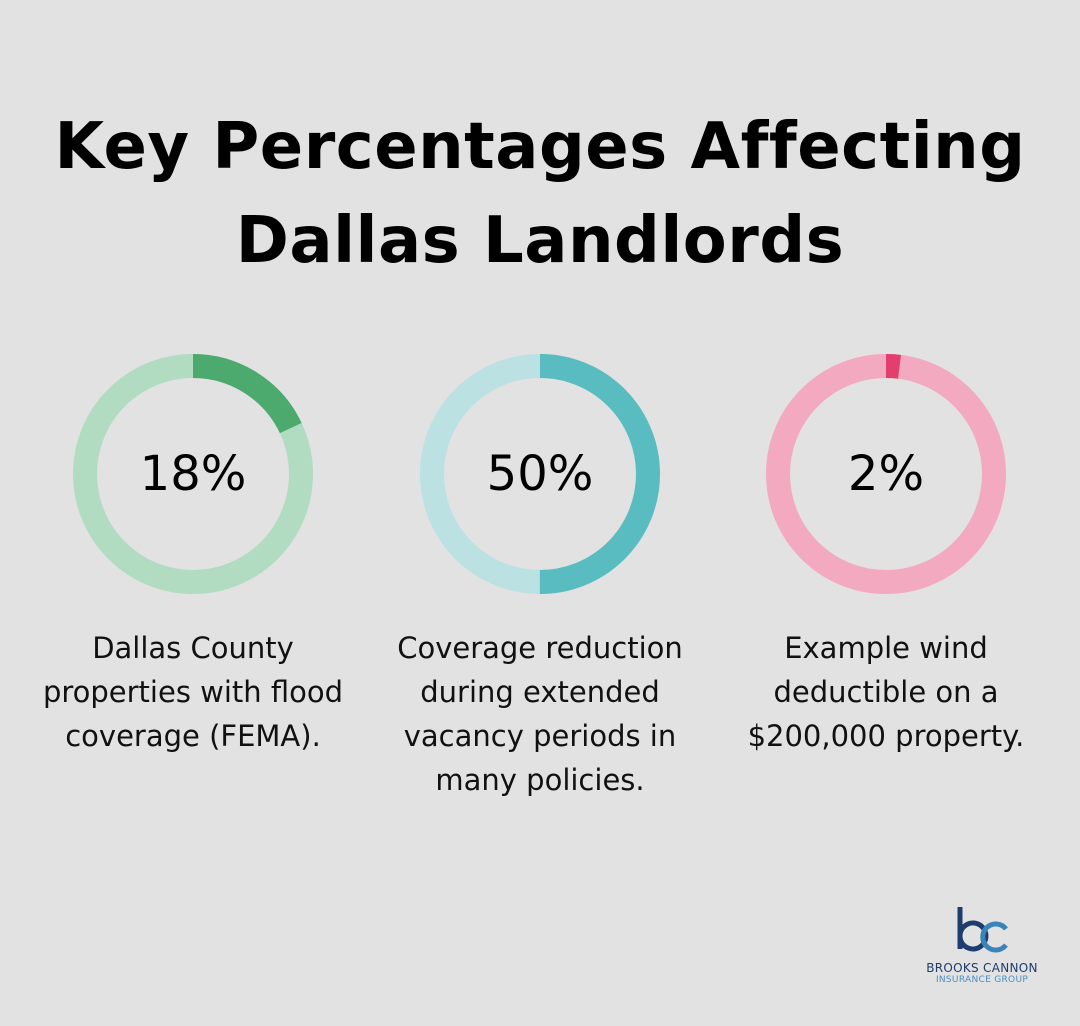 Image resolution: width=1080 pixels, height=1026 pixels. What do you see at coordinates (982, 930) in the screenshot?
I see `bc-logo-mark` at bounding box center [982, 930].